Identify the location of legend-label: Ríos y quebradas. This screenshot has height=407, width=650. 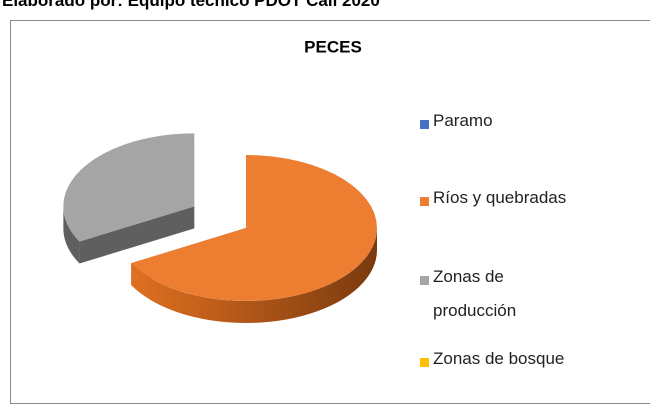
(500, 197).